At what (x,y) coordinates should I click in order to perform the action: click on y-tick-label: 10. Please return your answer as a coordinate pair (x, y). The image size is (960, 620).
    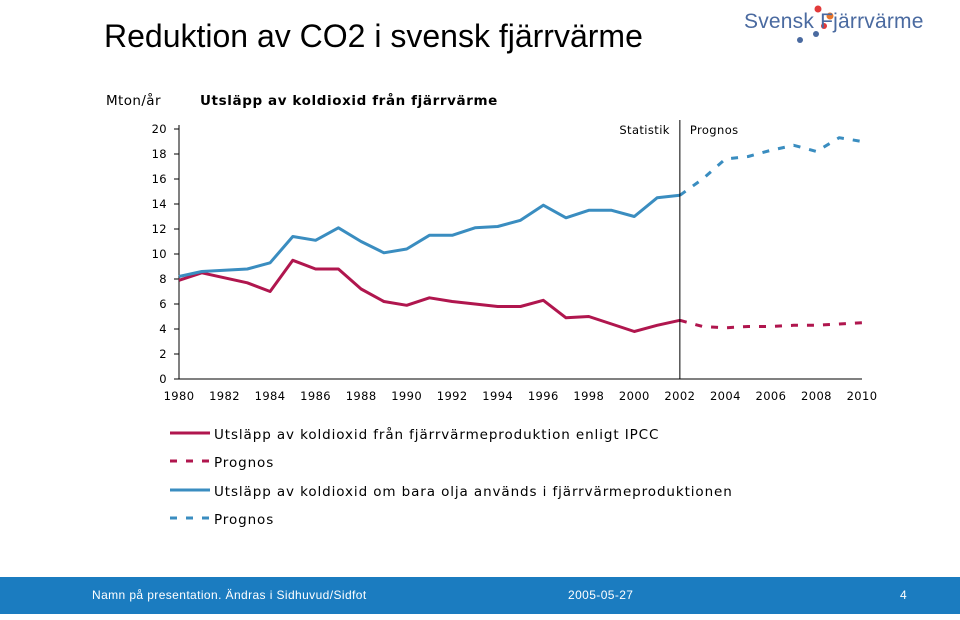
    Looking at the image, I should click on (159, 254).